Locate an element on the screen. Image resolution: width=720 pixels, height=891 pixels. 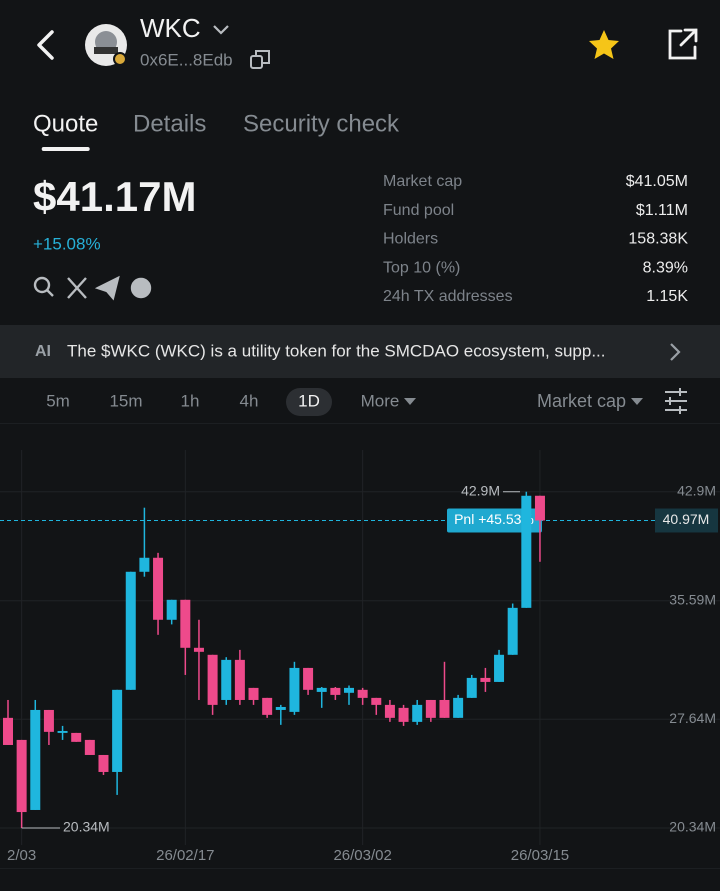
metric-selector: Market cap is located at coordinates (581, 401).